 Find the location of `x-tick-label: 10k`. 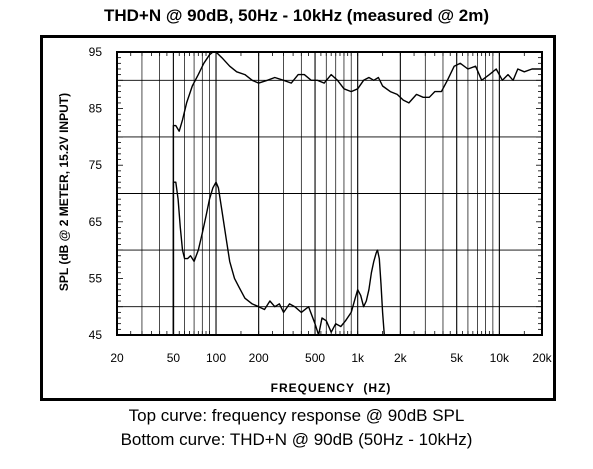

x-tick-label: 10k is located at coordinates (500, 358).